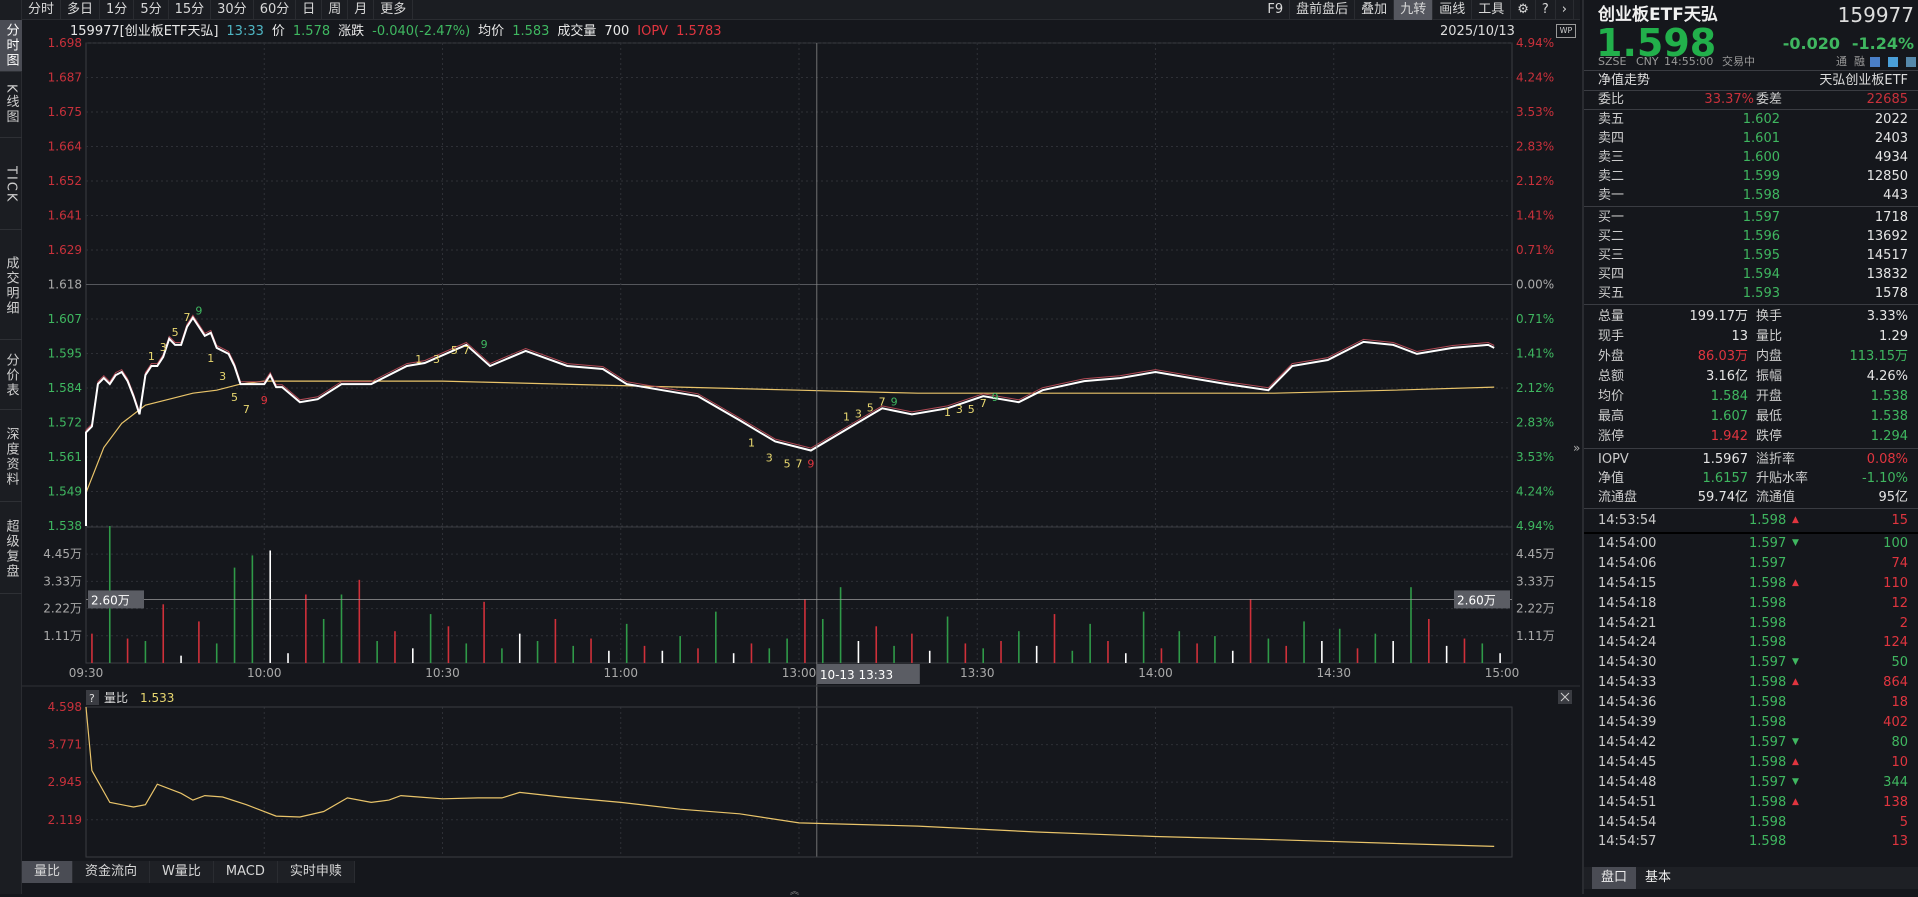 This screenshot has height=897, width=1918. Describe the element at coordinates (275, 10) in the screenshot. I see `period-tab-6: 60分` at that location.